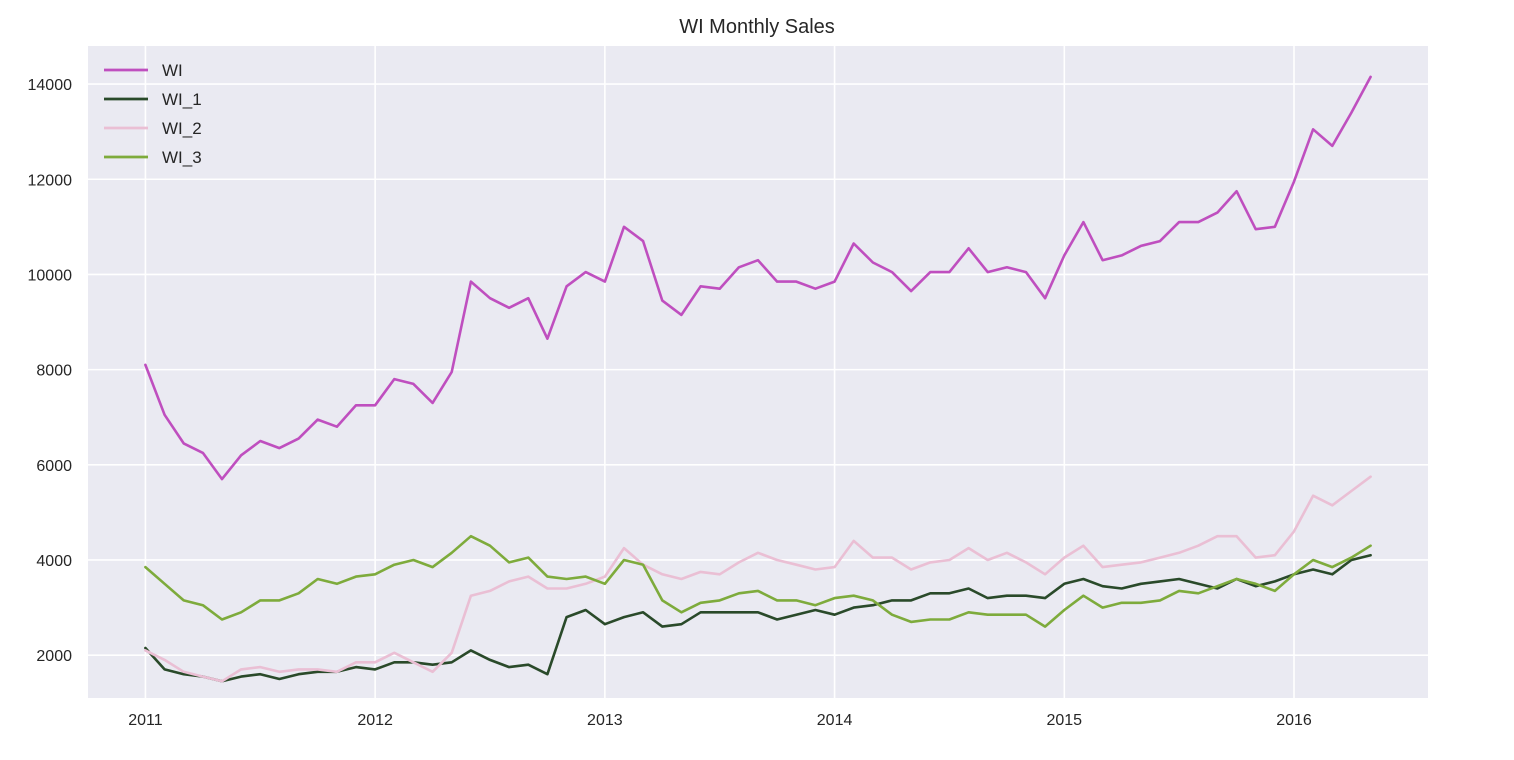 The height and width of the screenshot is (760, 1514). I want to click on x-tick-label: 2011, so click(145, 720).